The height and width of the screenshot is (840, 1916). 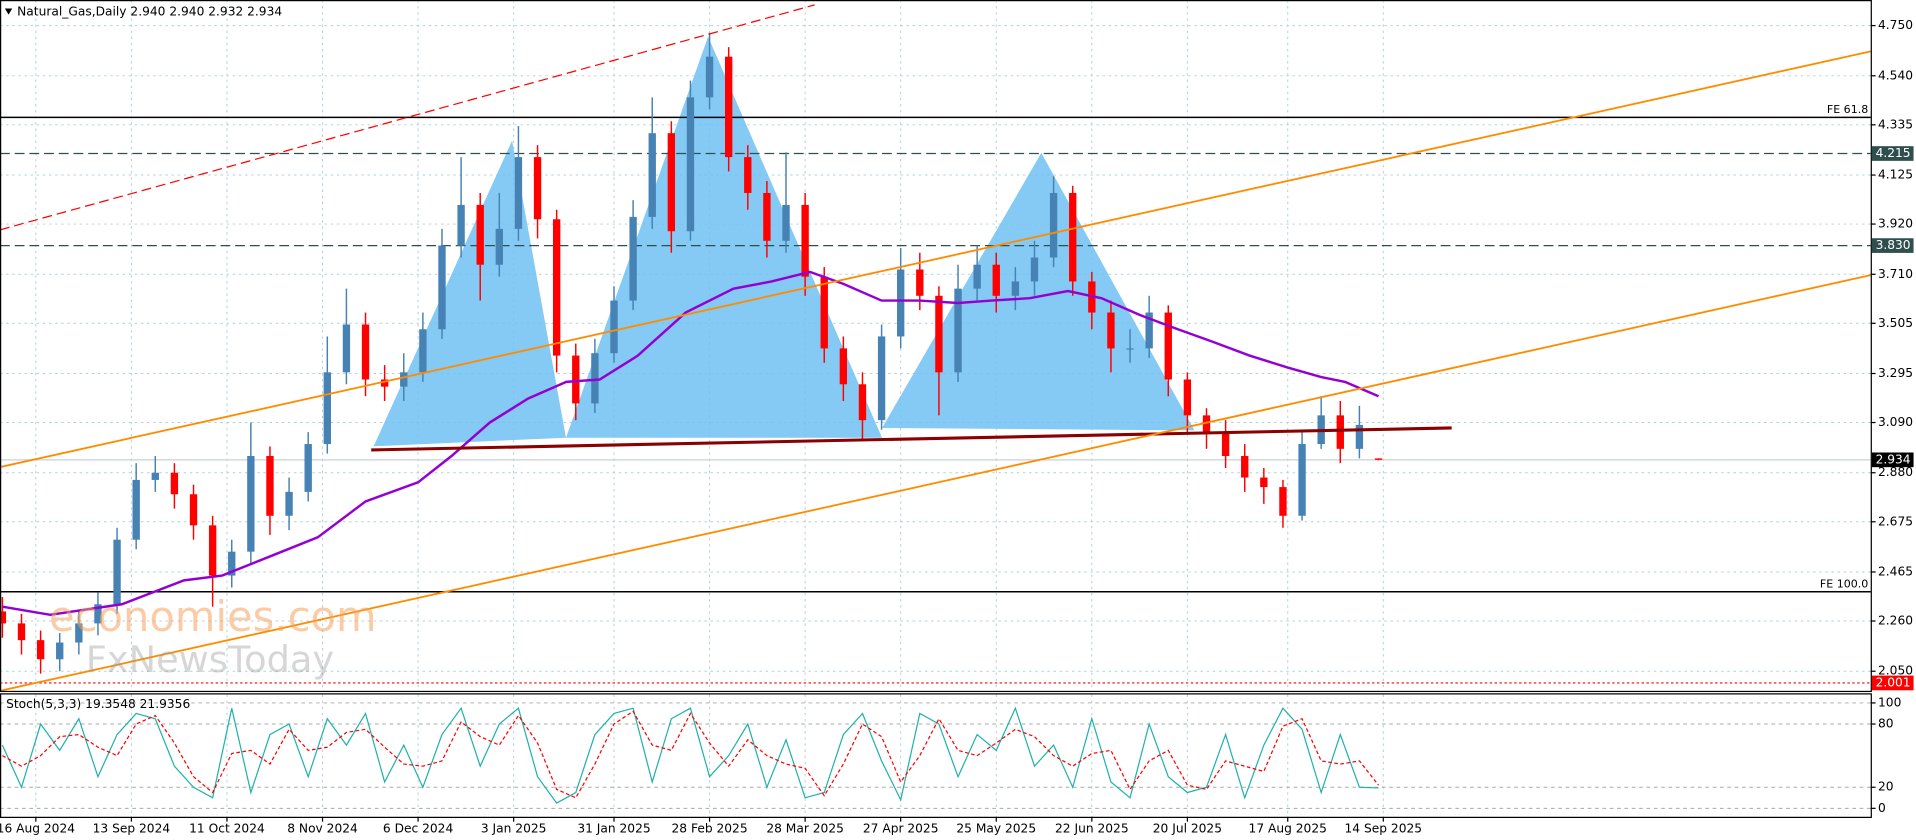 I want to click on price-label: 4.215, so click(x=1893, y=153).